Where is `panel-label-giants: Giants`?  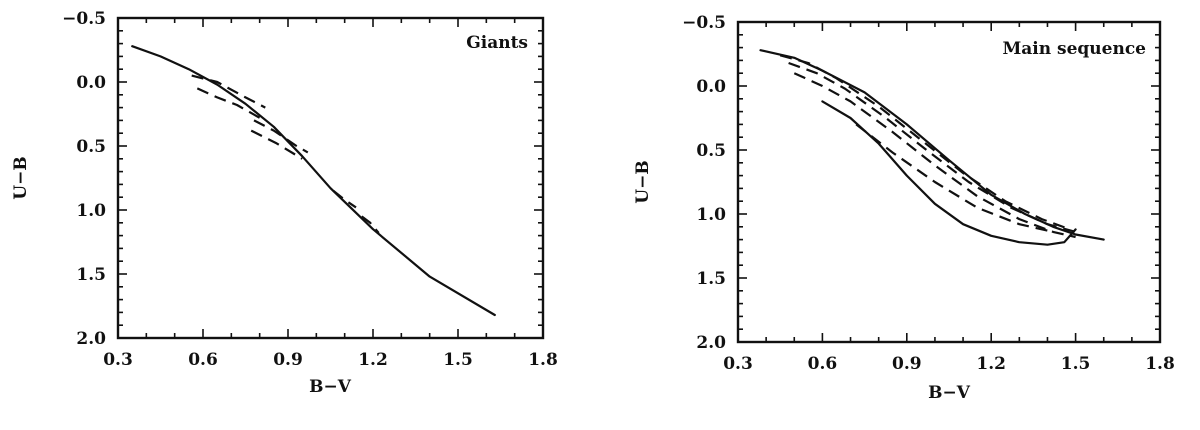 panel-label-giants: Giants is located at coordinates (497, 43).